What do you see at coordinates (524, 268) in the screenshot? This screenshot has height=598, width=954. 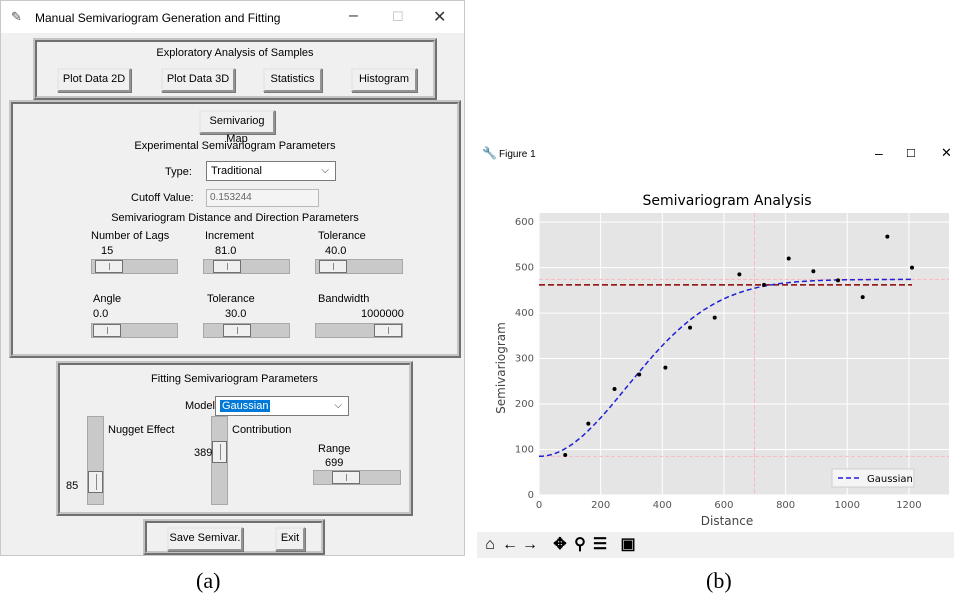 I see `y-tick-label: 500` at bounding box center [524, 268].